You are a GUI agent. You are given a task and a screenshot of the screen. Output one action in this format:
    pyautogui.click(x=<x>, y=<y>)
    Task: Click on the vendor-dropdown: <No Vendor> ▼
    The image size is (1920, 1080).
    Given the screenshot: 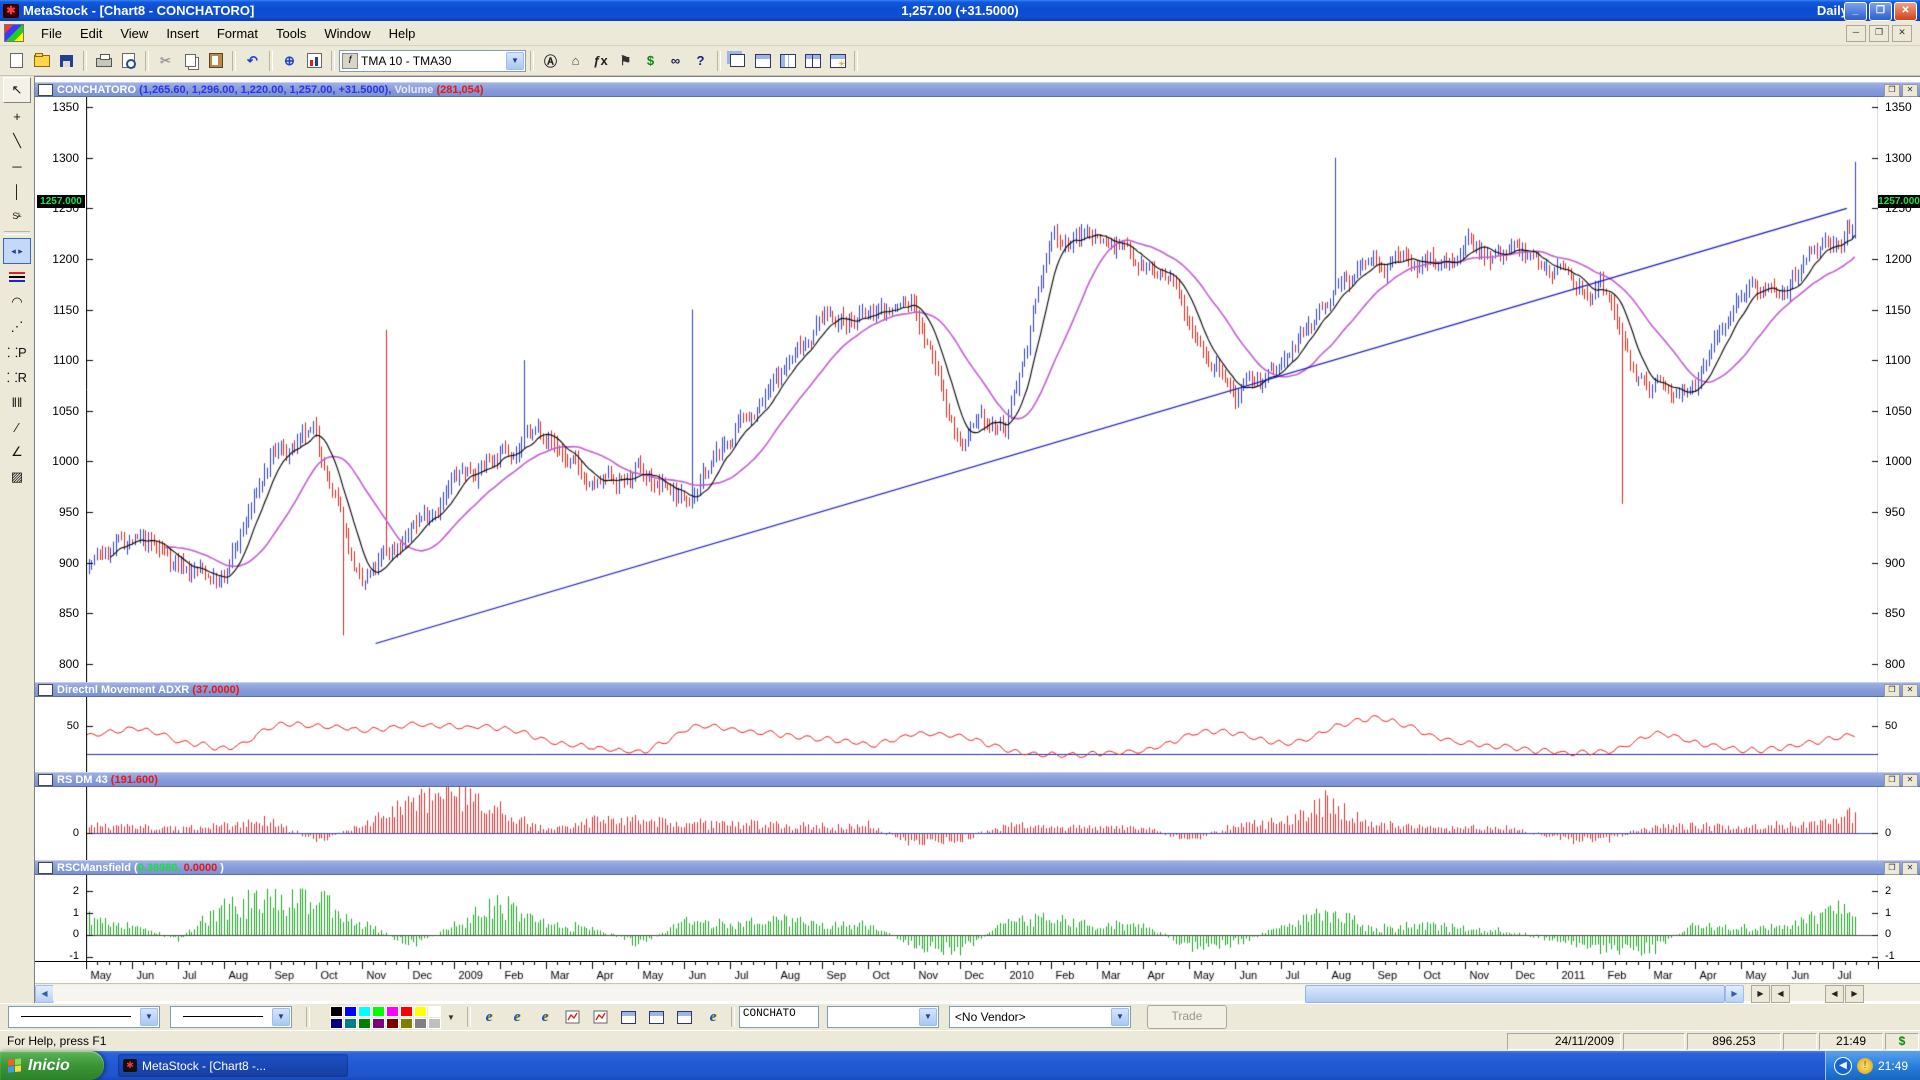 What is the action you would take?
    pyautogui.click(x=1039, y=1017)
    